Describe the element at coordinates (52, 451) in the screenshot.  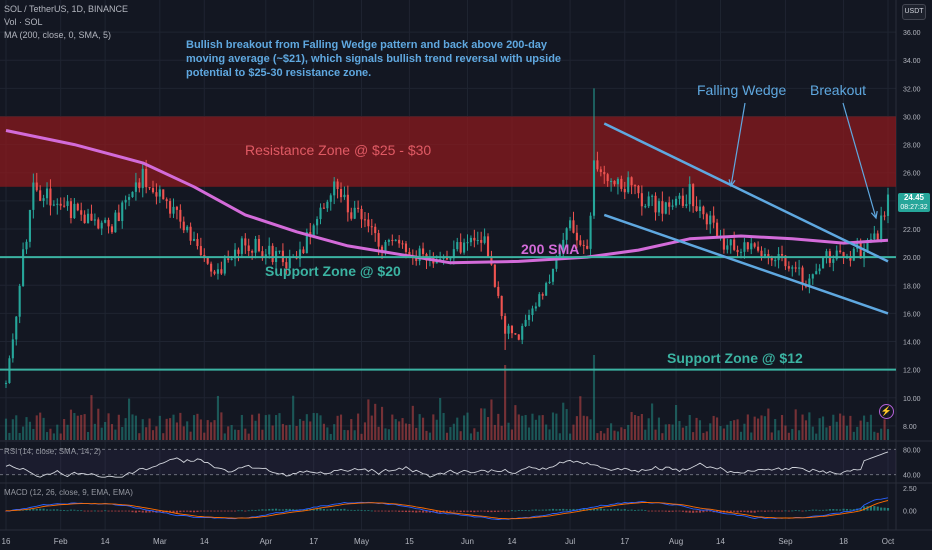
I see `rsi-legend: RSI (14, close, SMA, 14, 2)` at that location.